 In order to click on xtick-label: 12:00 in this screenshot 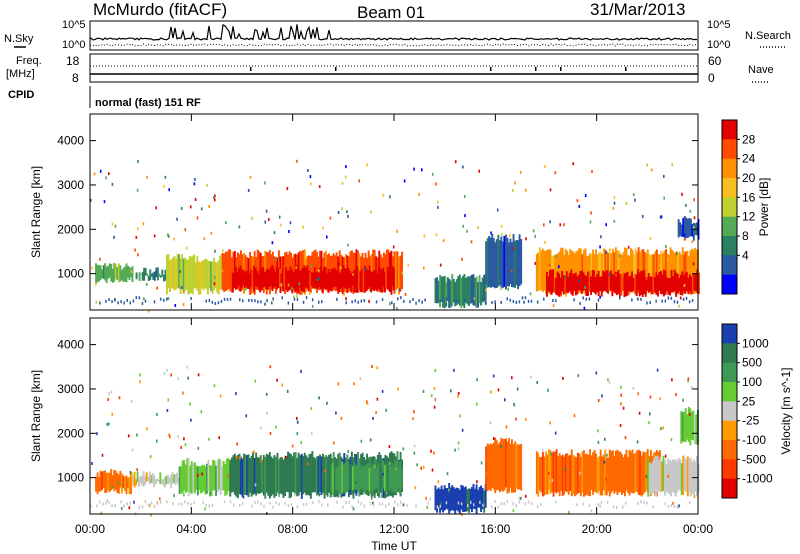, I will do `click(394, 529)`.